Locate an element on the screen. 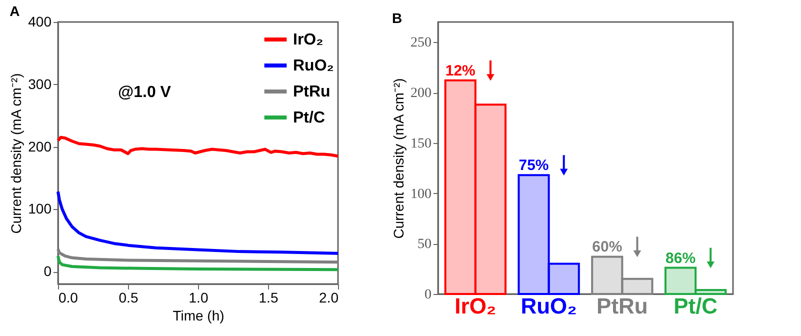  y-tick-label: 400 is located at coordinates (40, 22).